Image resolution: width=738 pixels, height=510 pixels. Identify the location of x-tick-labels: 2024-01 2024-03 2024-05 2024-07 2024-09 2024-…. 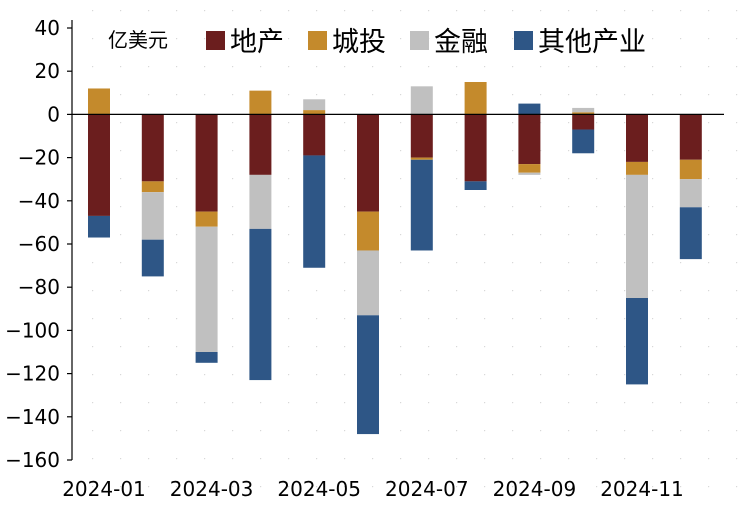
(373, 489).